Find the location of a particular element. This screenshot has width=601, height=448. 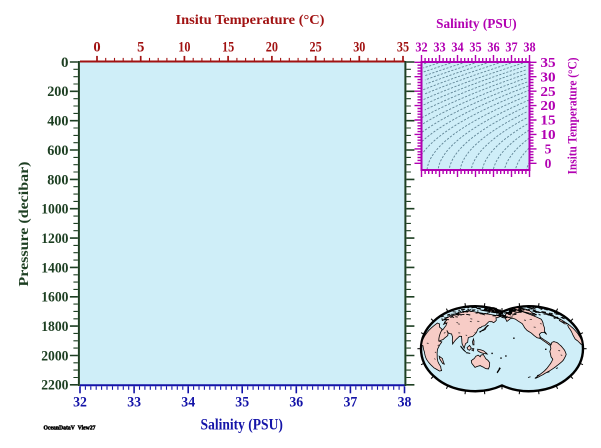

svg-text: 1000 is located at coordinates (54, 210).